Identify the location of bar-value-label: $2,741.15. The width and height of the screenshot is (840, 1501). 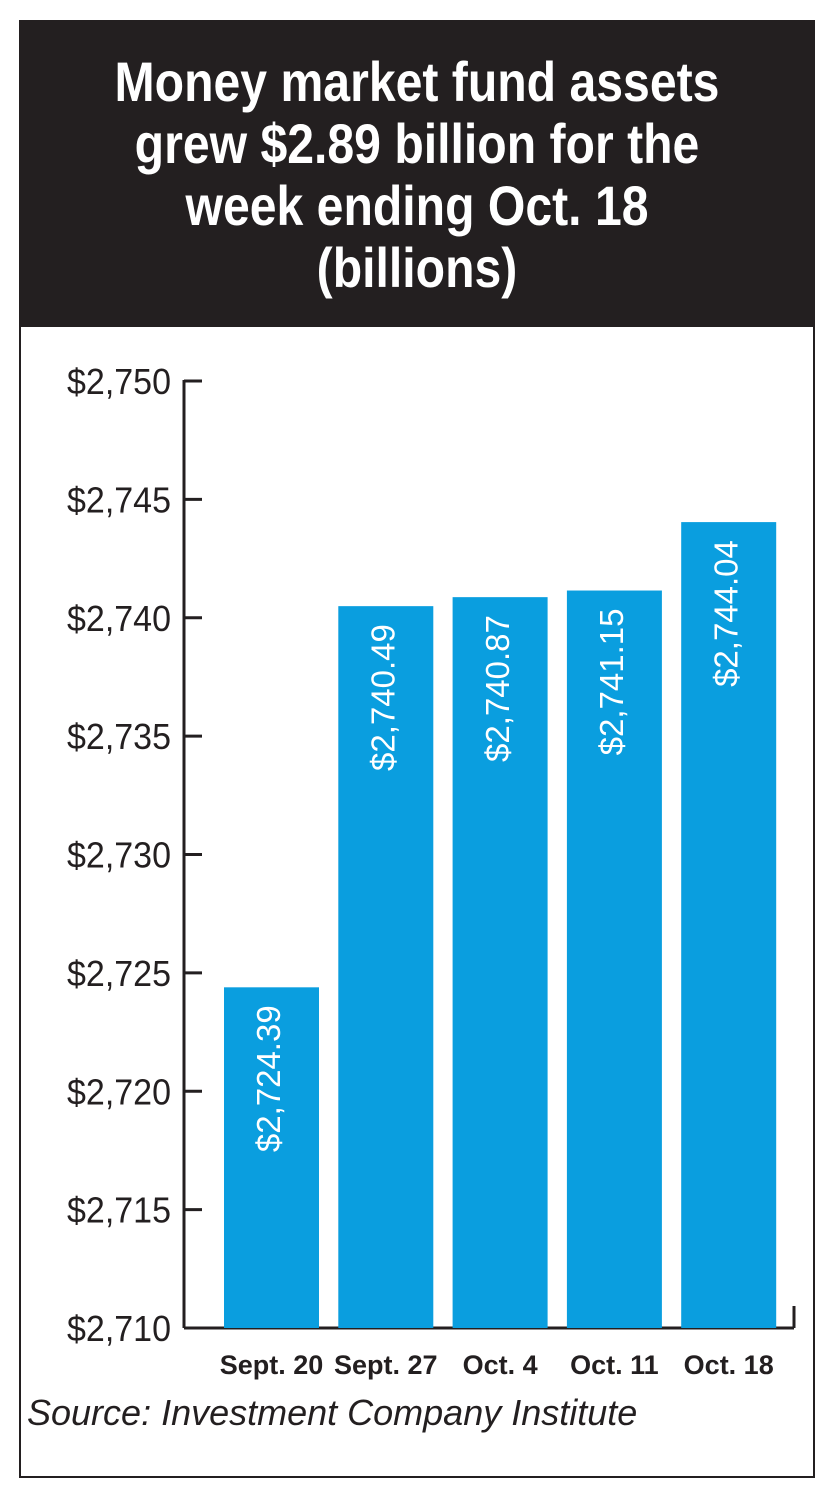
(611, 682).